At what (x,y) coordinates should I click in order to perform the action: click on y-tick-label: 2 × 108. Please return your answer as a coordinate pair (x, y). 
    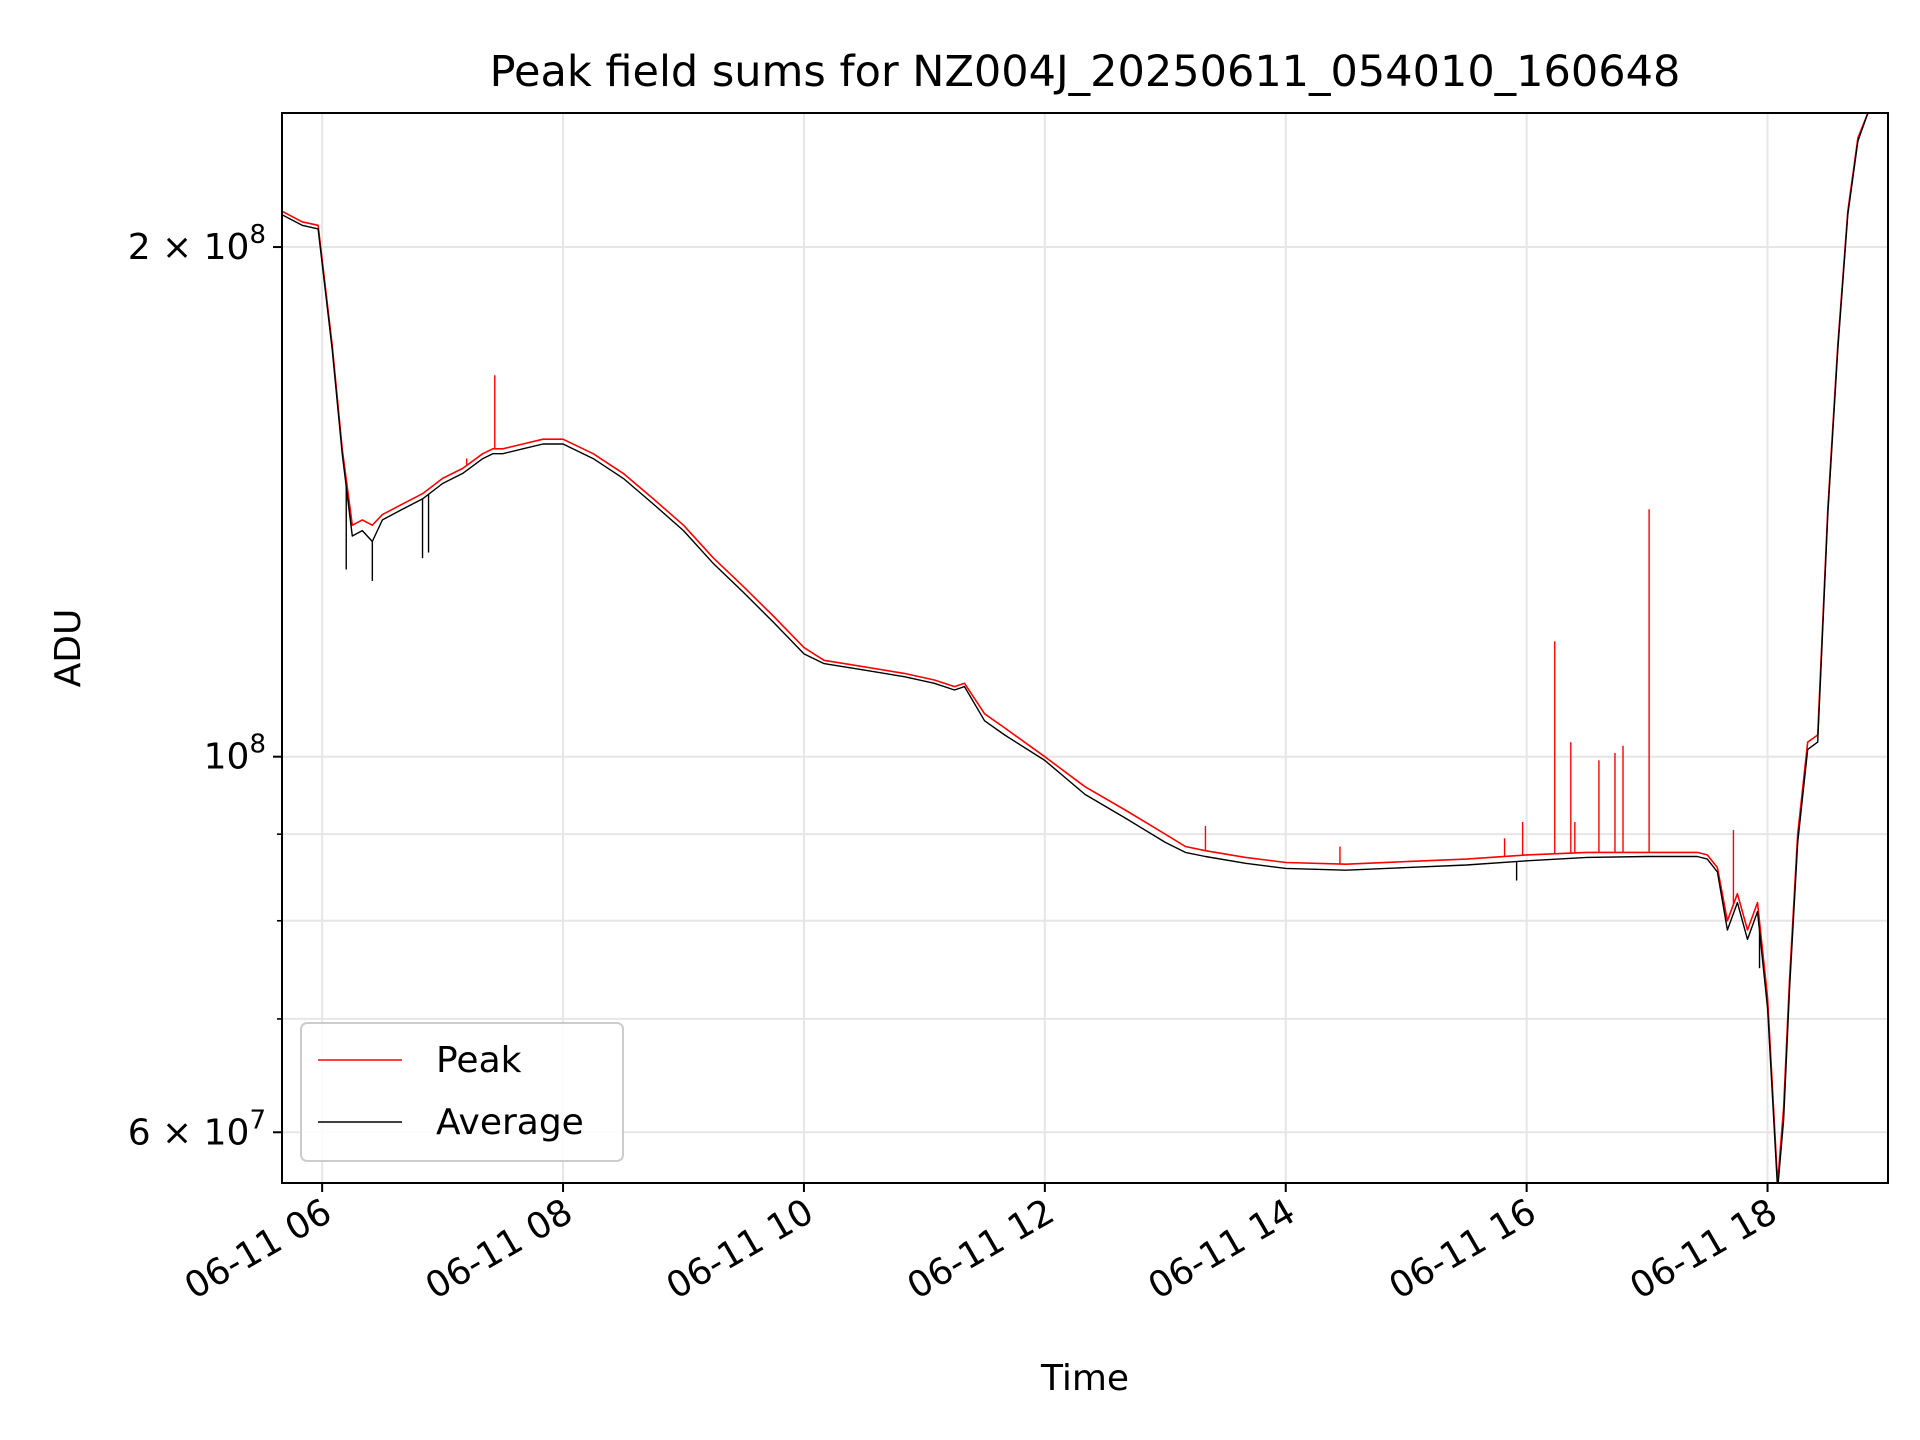
    Looking at the image, I should click on (197, 244).